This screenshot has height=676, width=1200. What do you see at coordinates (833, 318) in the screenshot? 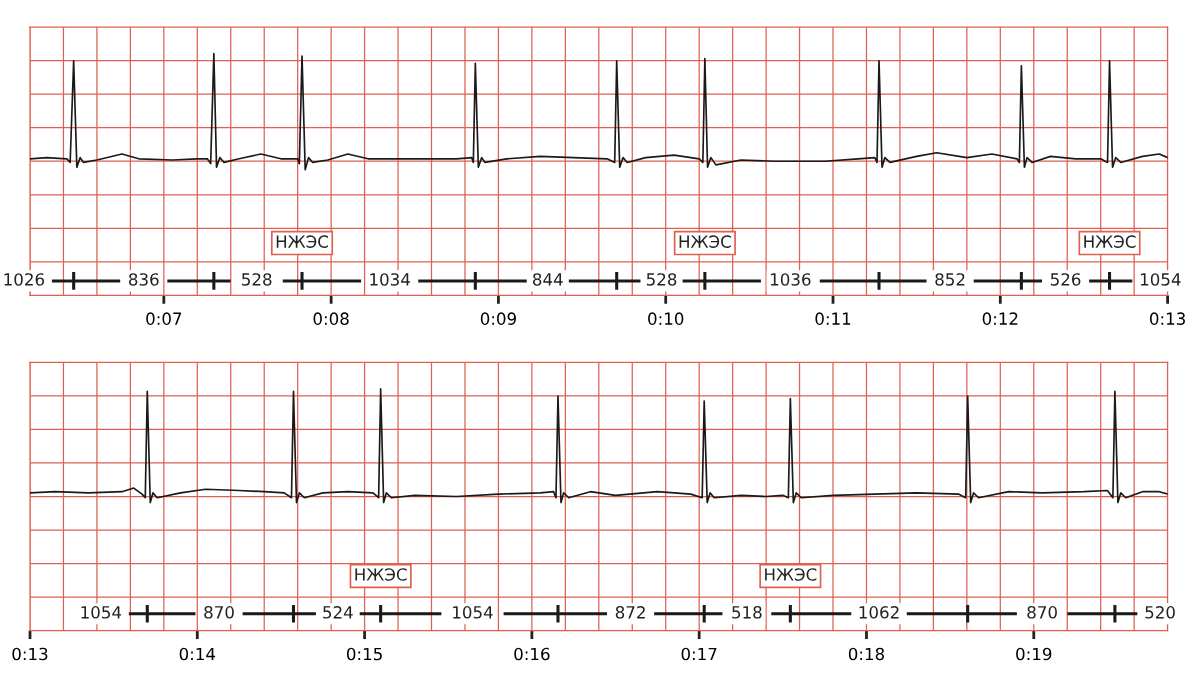
I see `x-tick-label: 0:11` at bounding box center [833, 318].